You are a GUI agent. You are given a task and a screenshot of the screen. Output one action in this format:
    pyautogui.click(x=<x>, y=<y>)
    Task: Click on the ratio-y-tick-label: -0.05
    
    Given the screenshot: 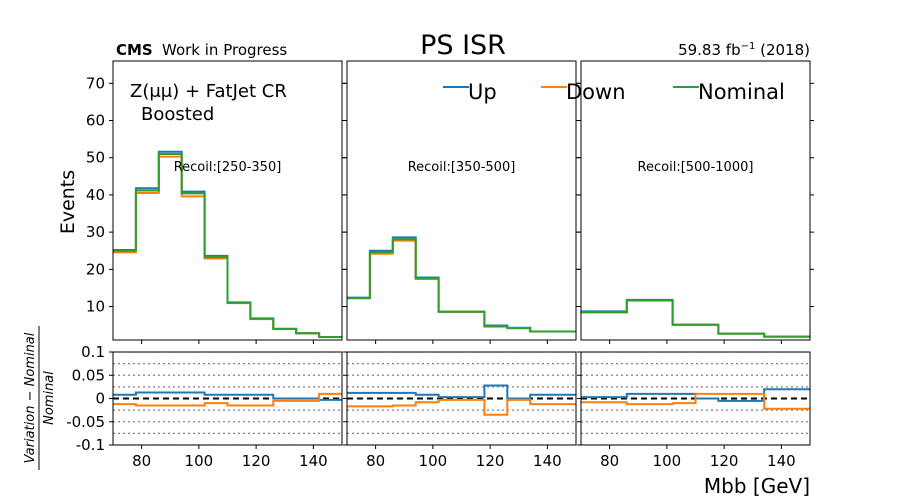 What is the action you would take?
    pyautogui.click(x=85, y=422)
    